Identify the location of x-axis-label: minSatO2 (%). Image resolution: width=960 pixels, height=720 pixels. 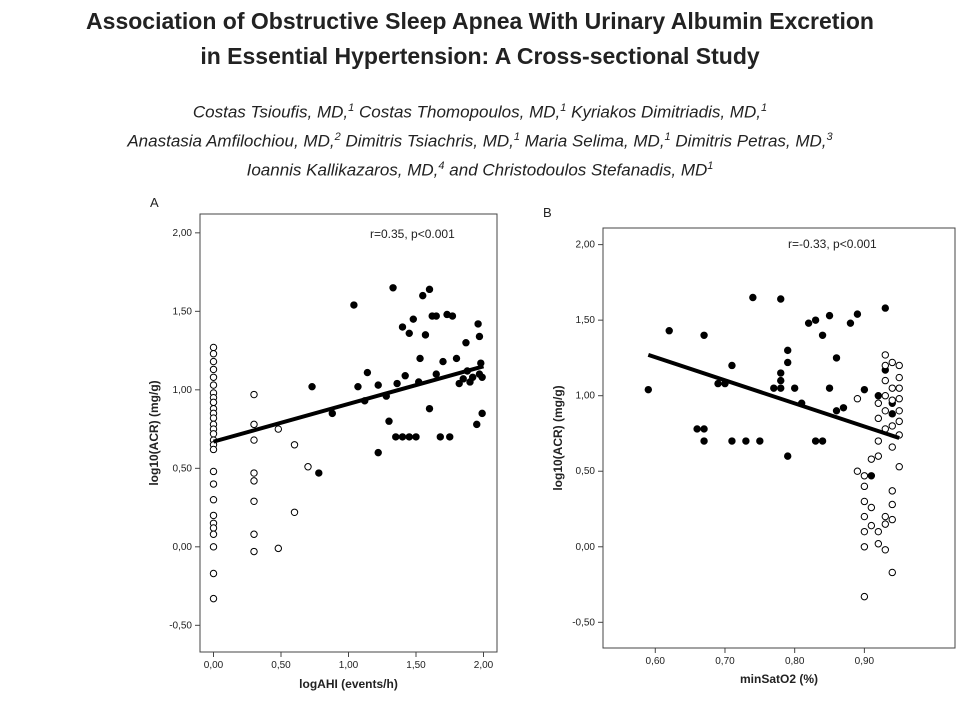
(779, 679).